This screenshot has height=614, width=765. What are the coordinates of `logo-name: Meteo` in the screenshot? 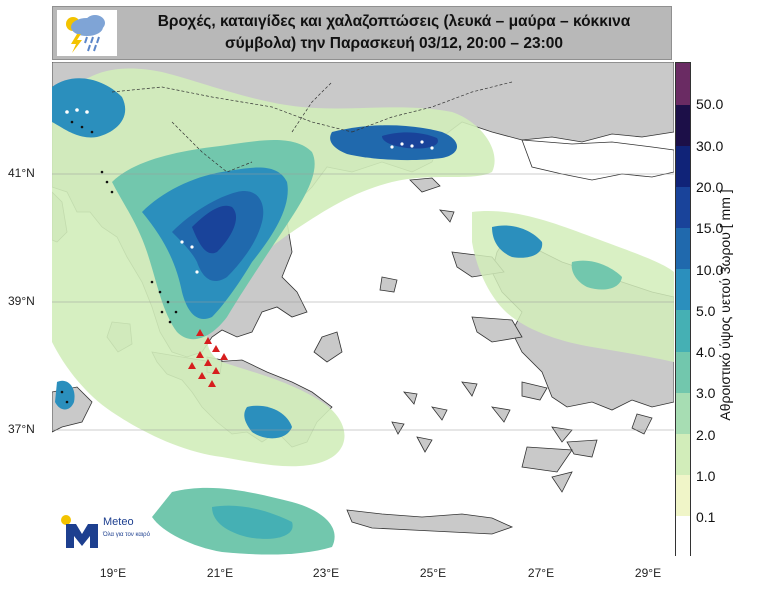 It's located at (118, 522).